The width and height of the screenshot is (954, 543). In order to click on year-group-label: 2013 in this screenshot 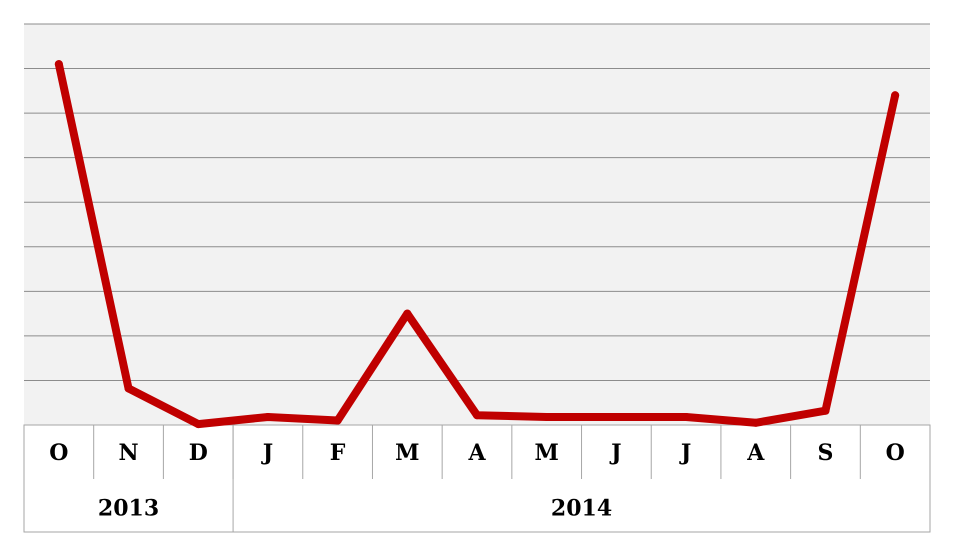, I will do `click(128, 509)`.